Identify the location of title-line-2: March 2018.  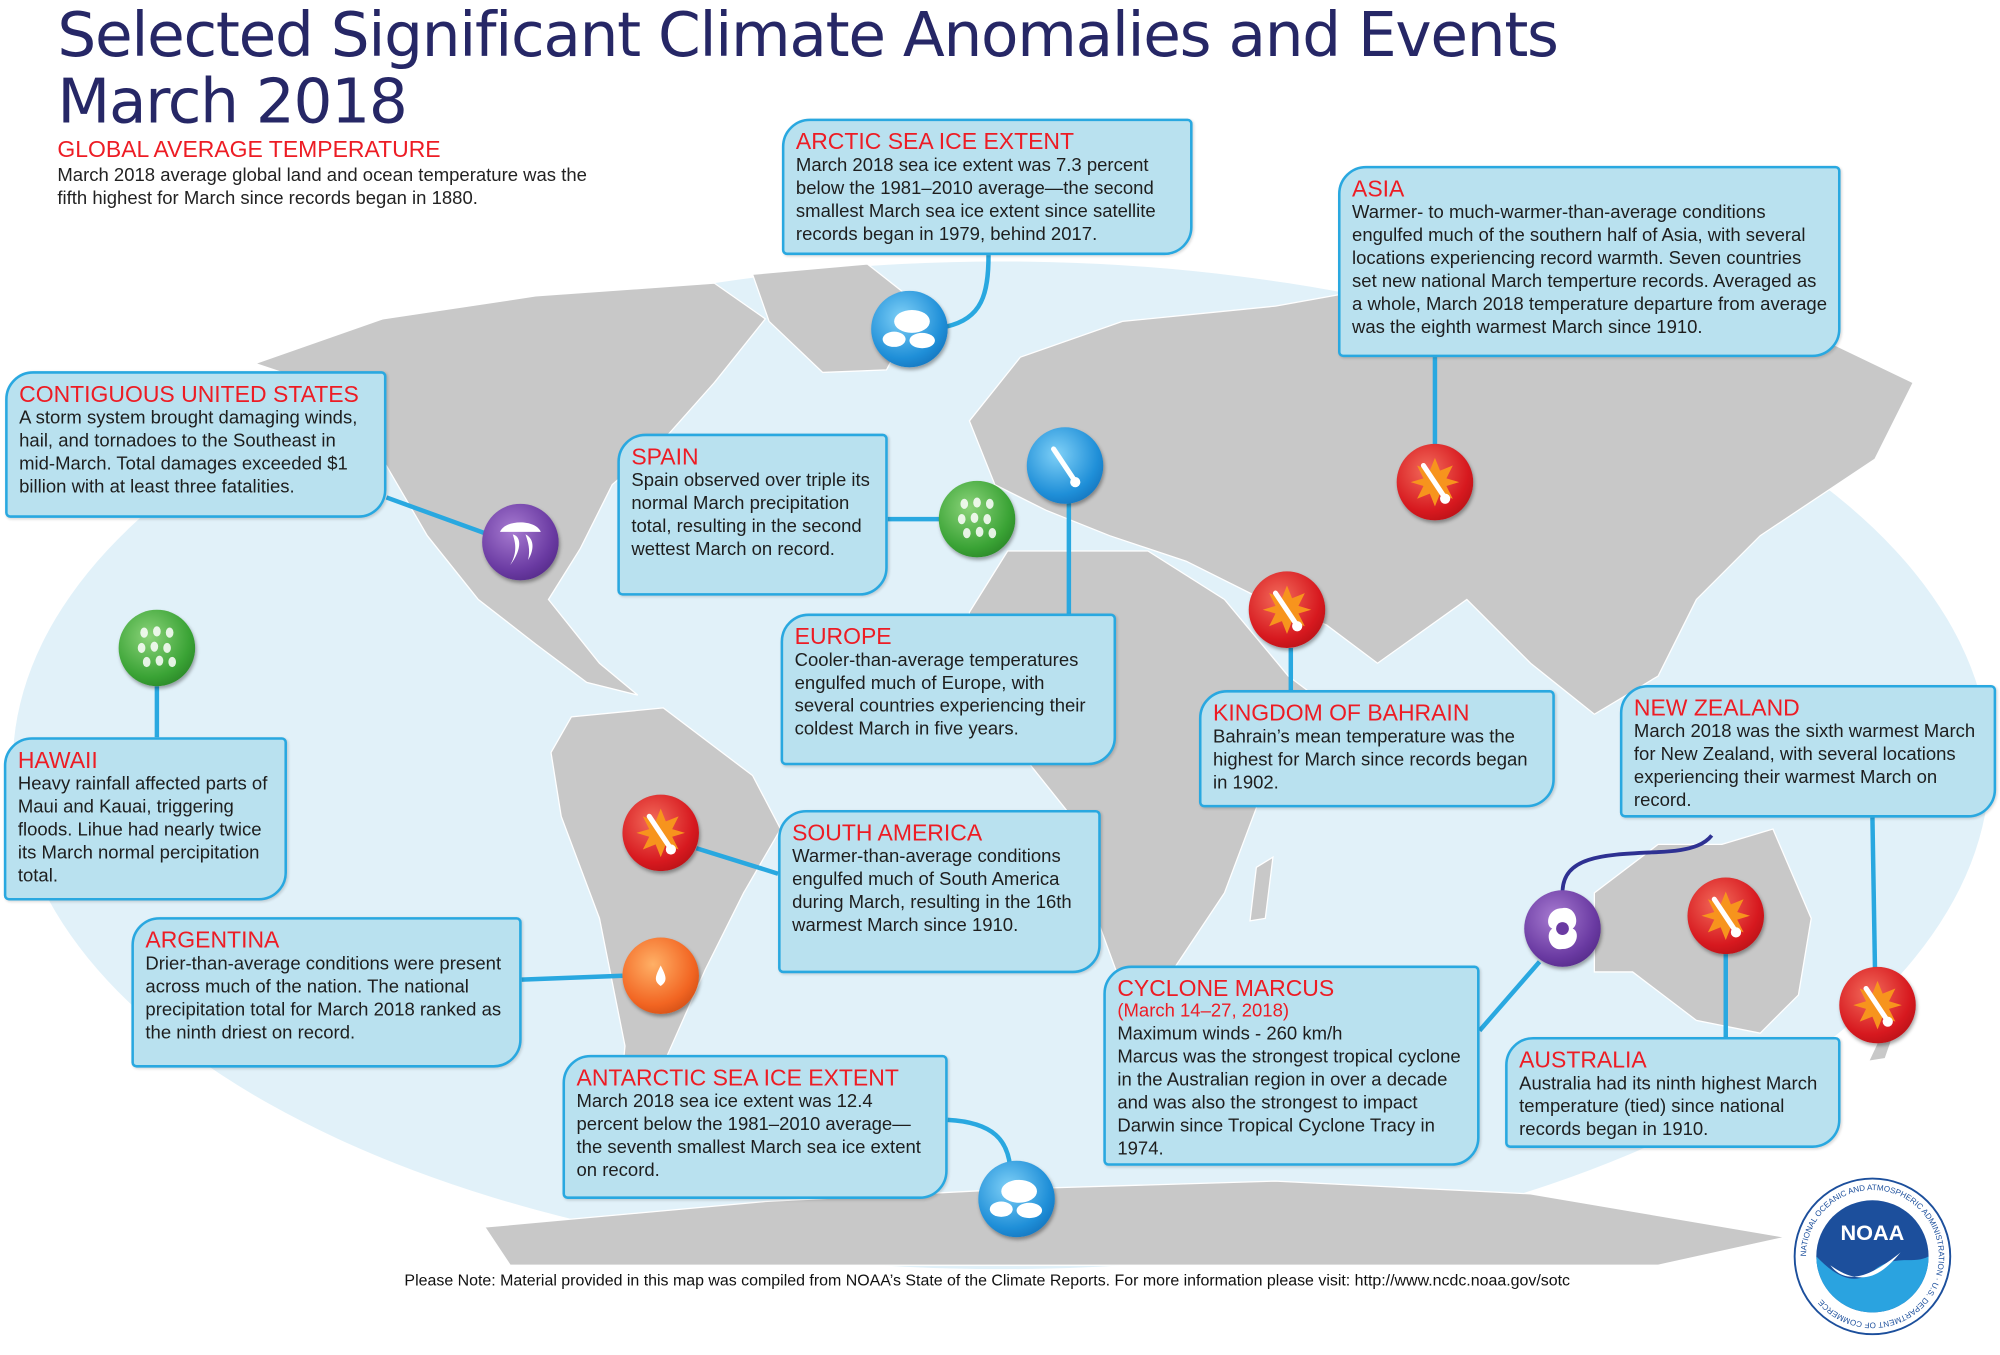
(232, 102).